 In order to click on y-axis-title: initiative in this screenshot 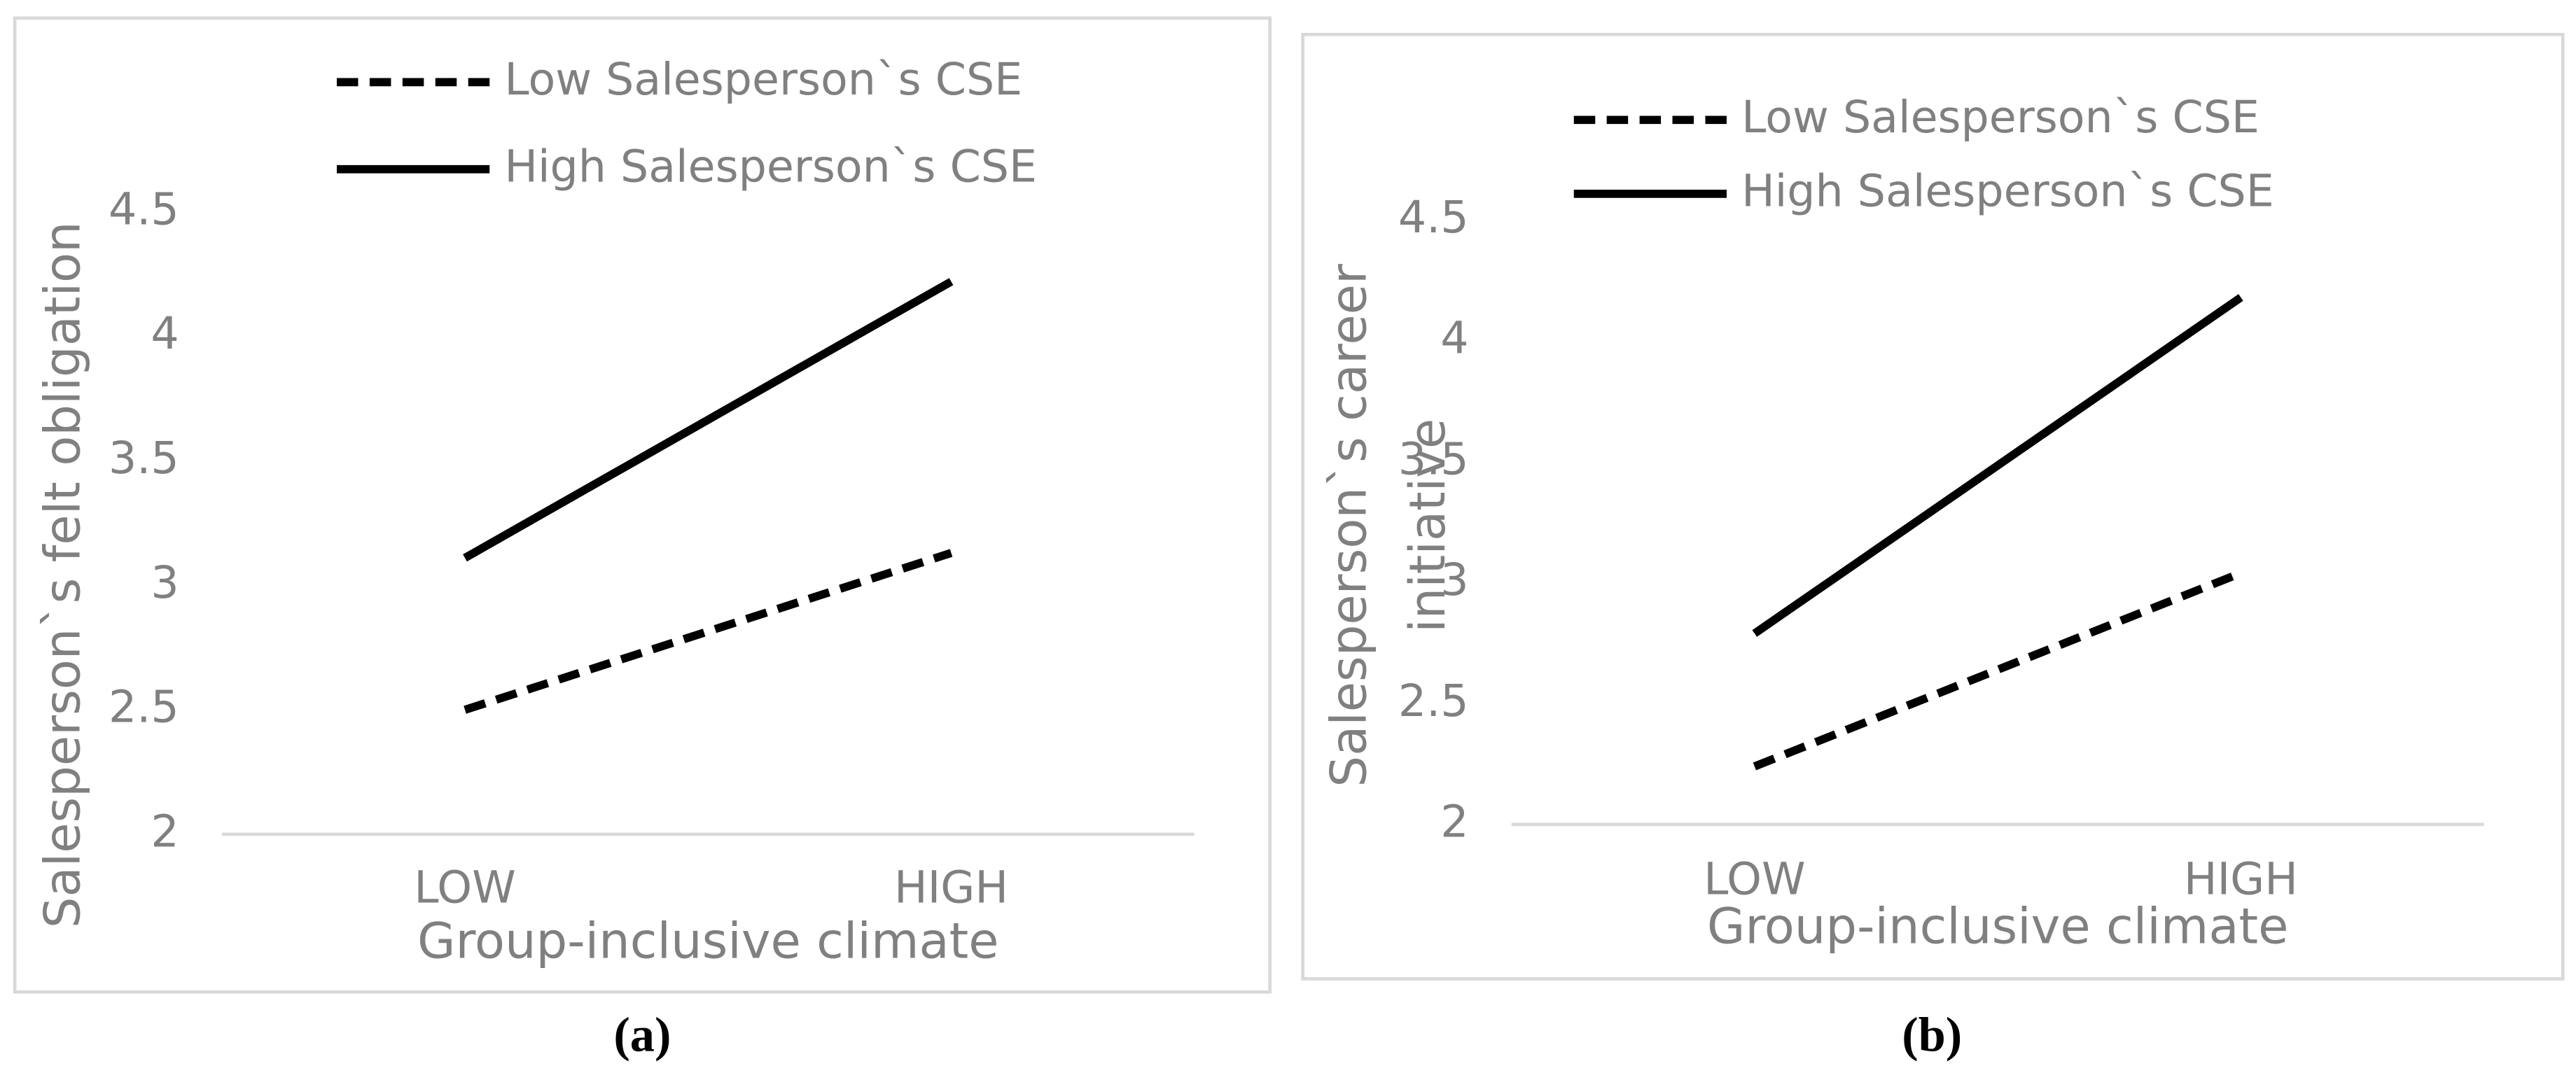, I will do `click(1427, 526)`.